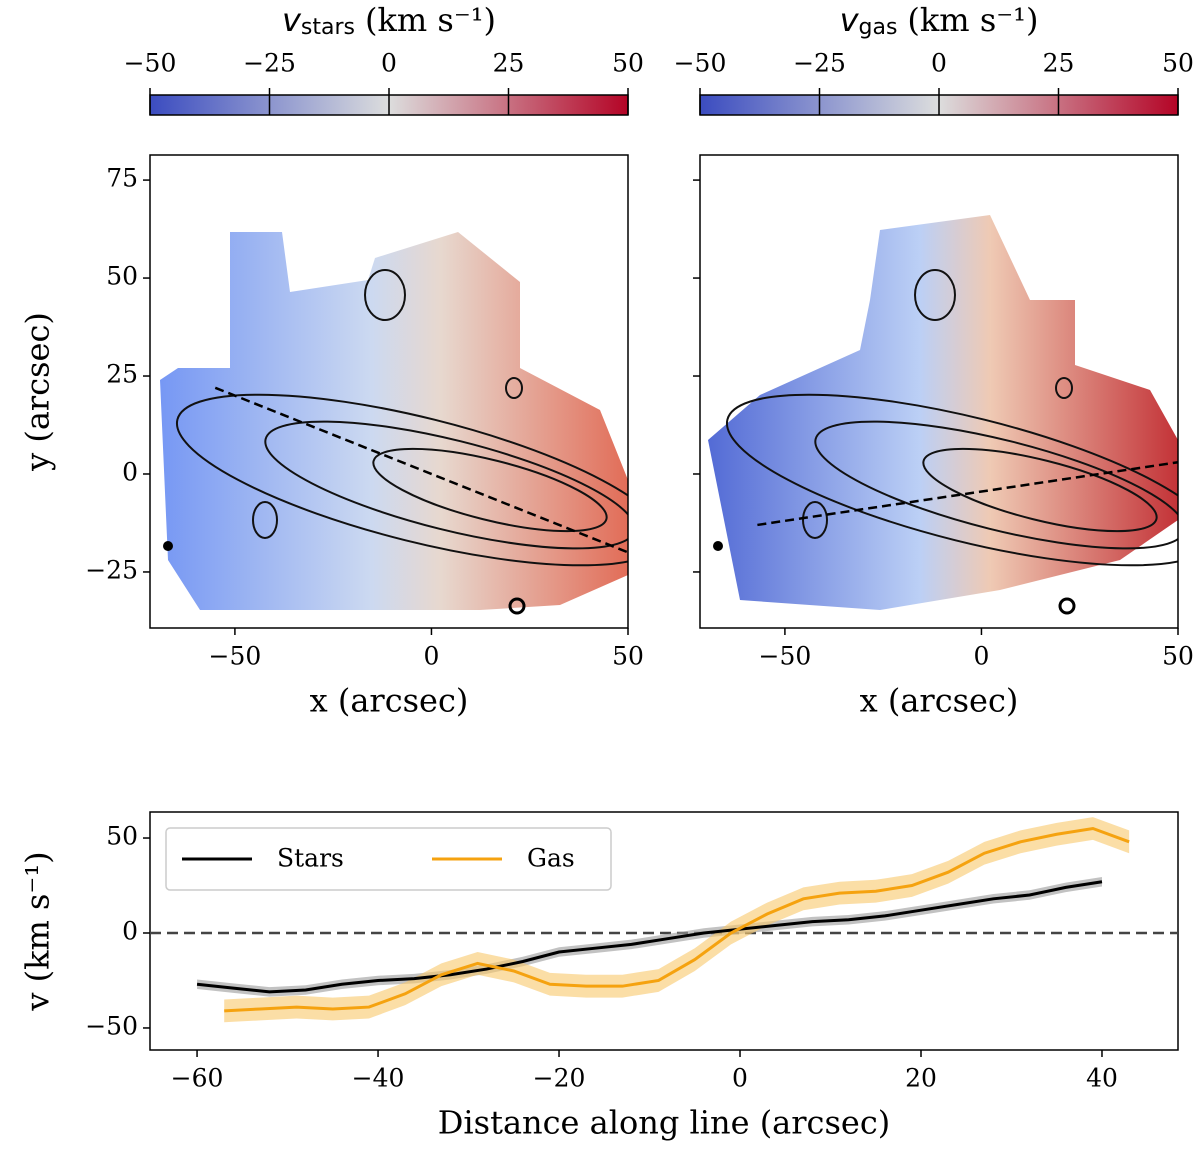 This screenshot has height=1156, width=1200. What do you see at coordinates (559, 1078) in the screenshot?
I see `x-tick-label: −20` at bounding box center [559, 1078].